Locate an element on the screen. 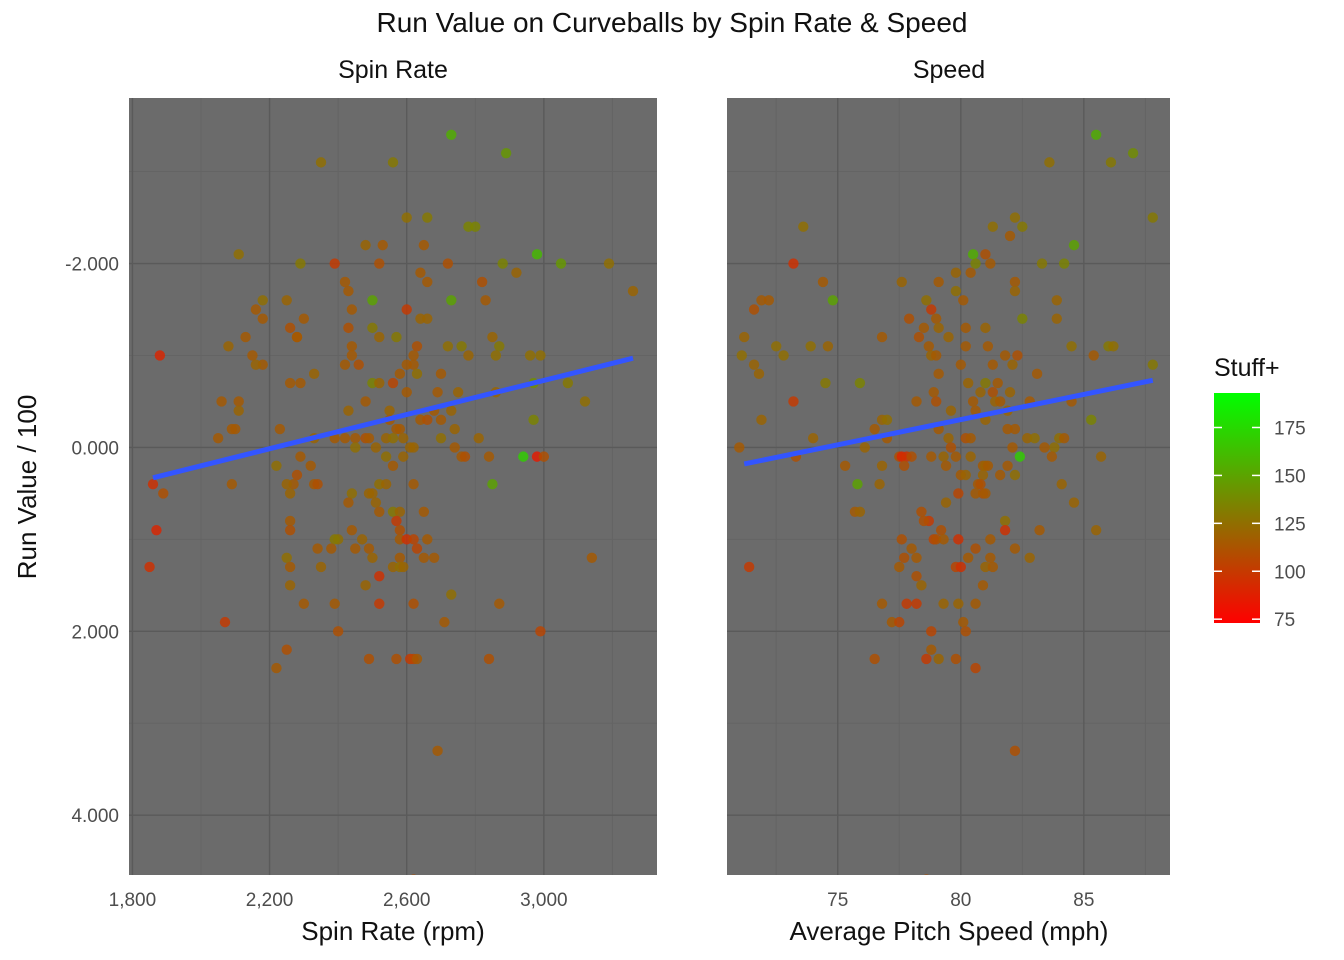  legend-ticks: 175 150 125 100 75 is located at coordinates (1260, 525).